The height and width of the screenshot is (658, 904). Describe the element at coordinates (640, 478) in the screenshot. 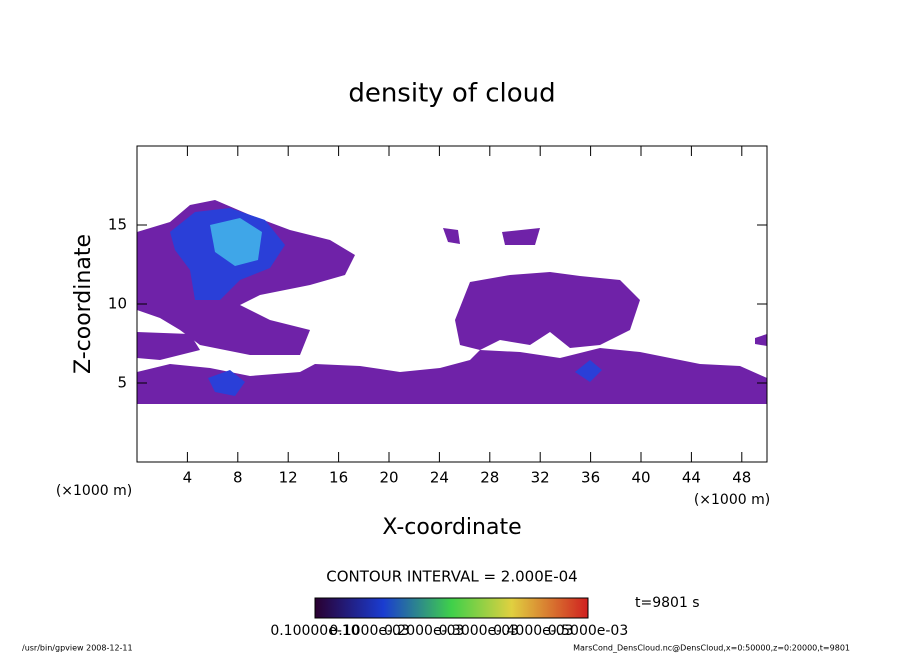

I see `x-tick-label: 40` at that location.